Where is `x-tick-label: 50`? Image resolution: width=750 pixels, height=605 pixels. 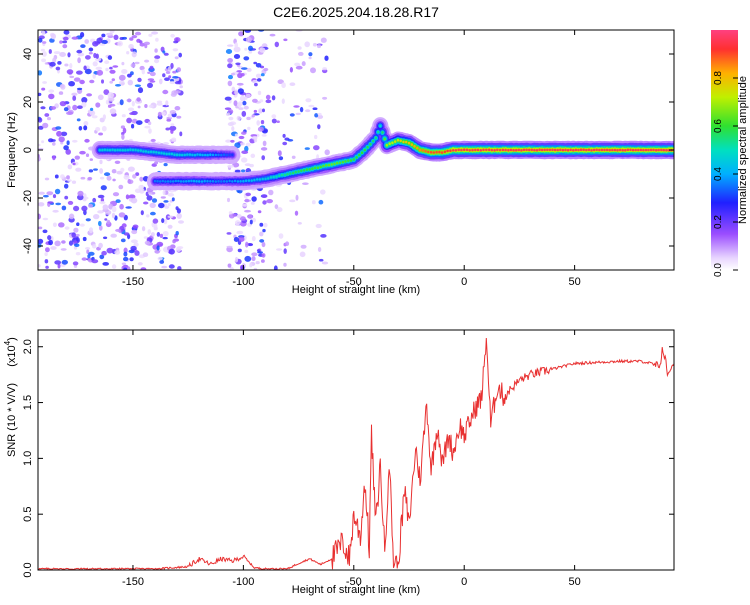
x-tick-label: 50 is located at coordinates (575, 282).